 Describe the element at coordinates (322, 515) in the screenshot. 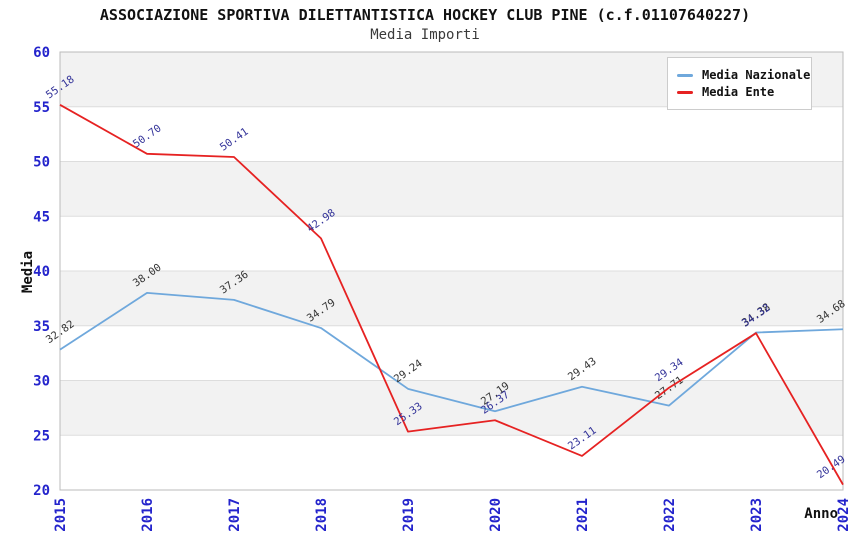

I see `svg-text: 2018` at that location.